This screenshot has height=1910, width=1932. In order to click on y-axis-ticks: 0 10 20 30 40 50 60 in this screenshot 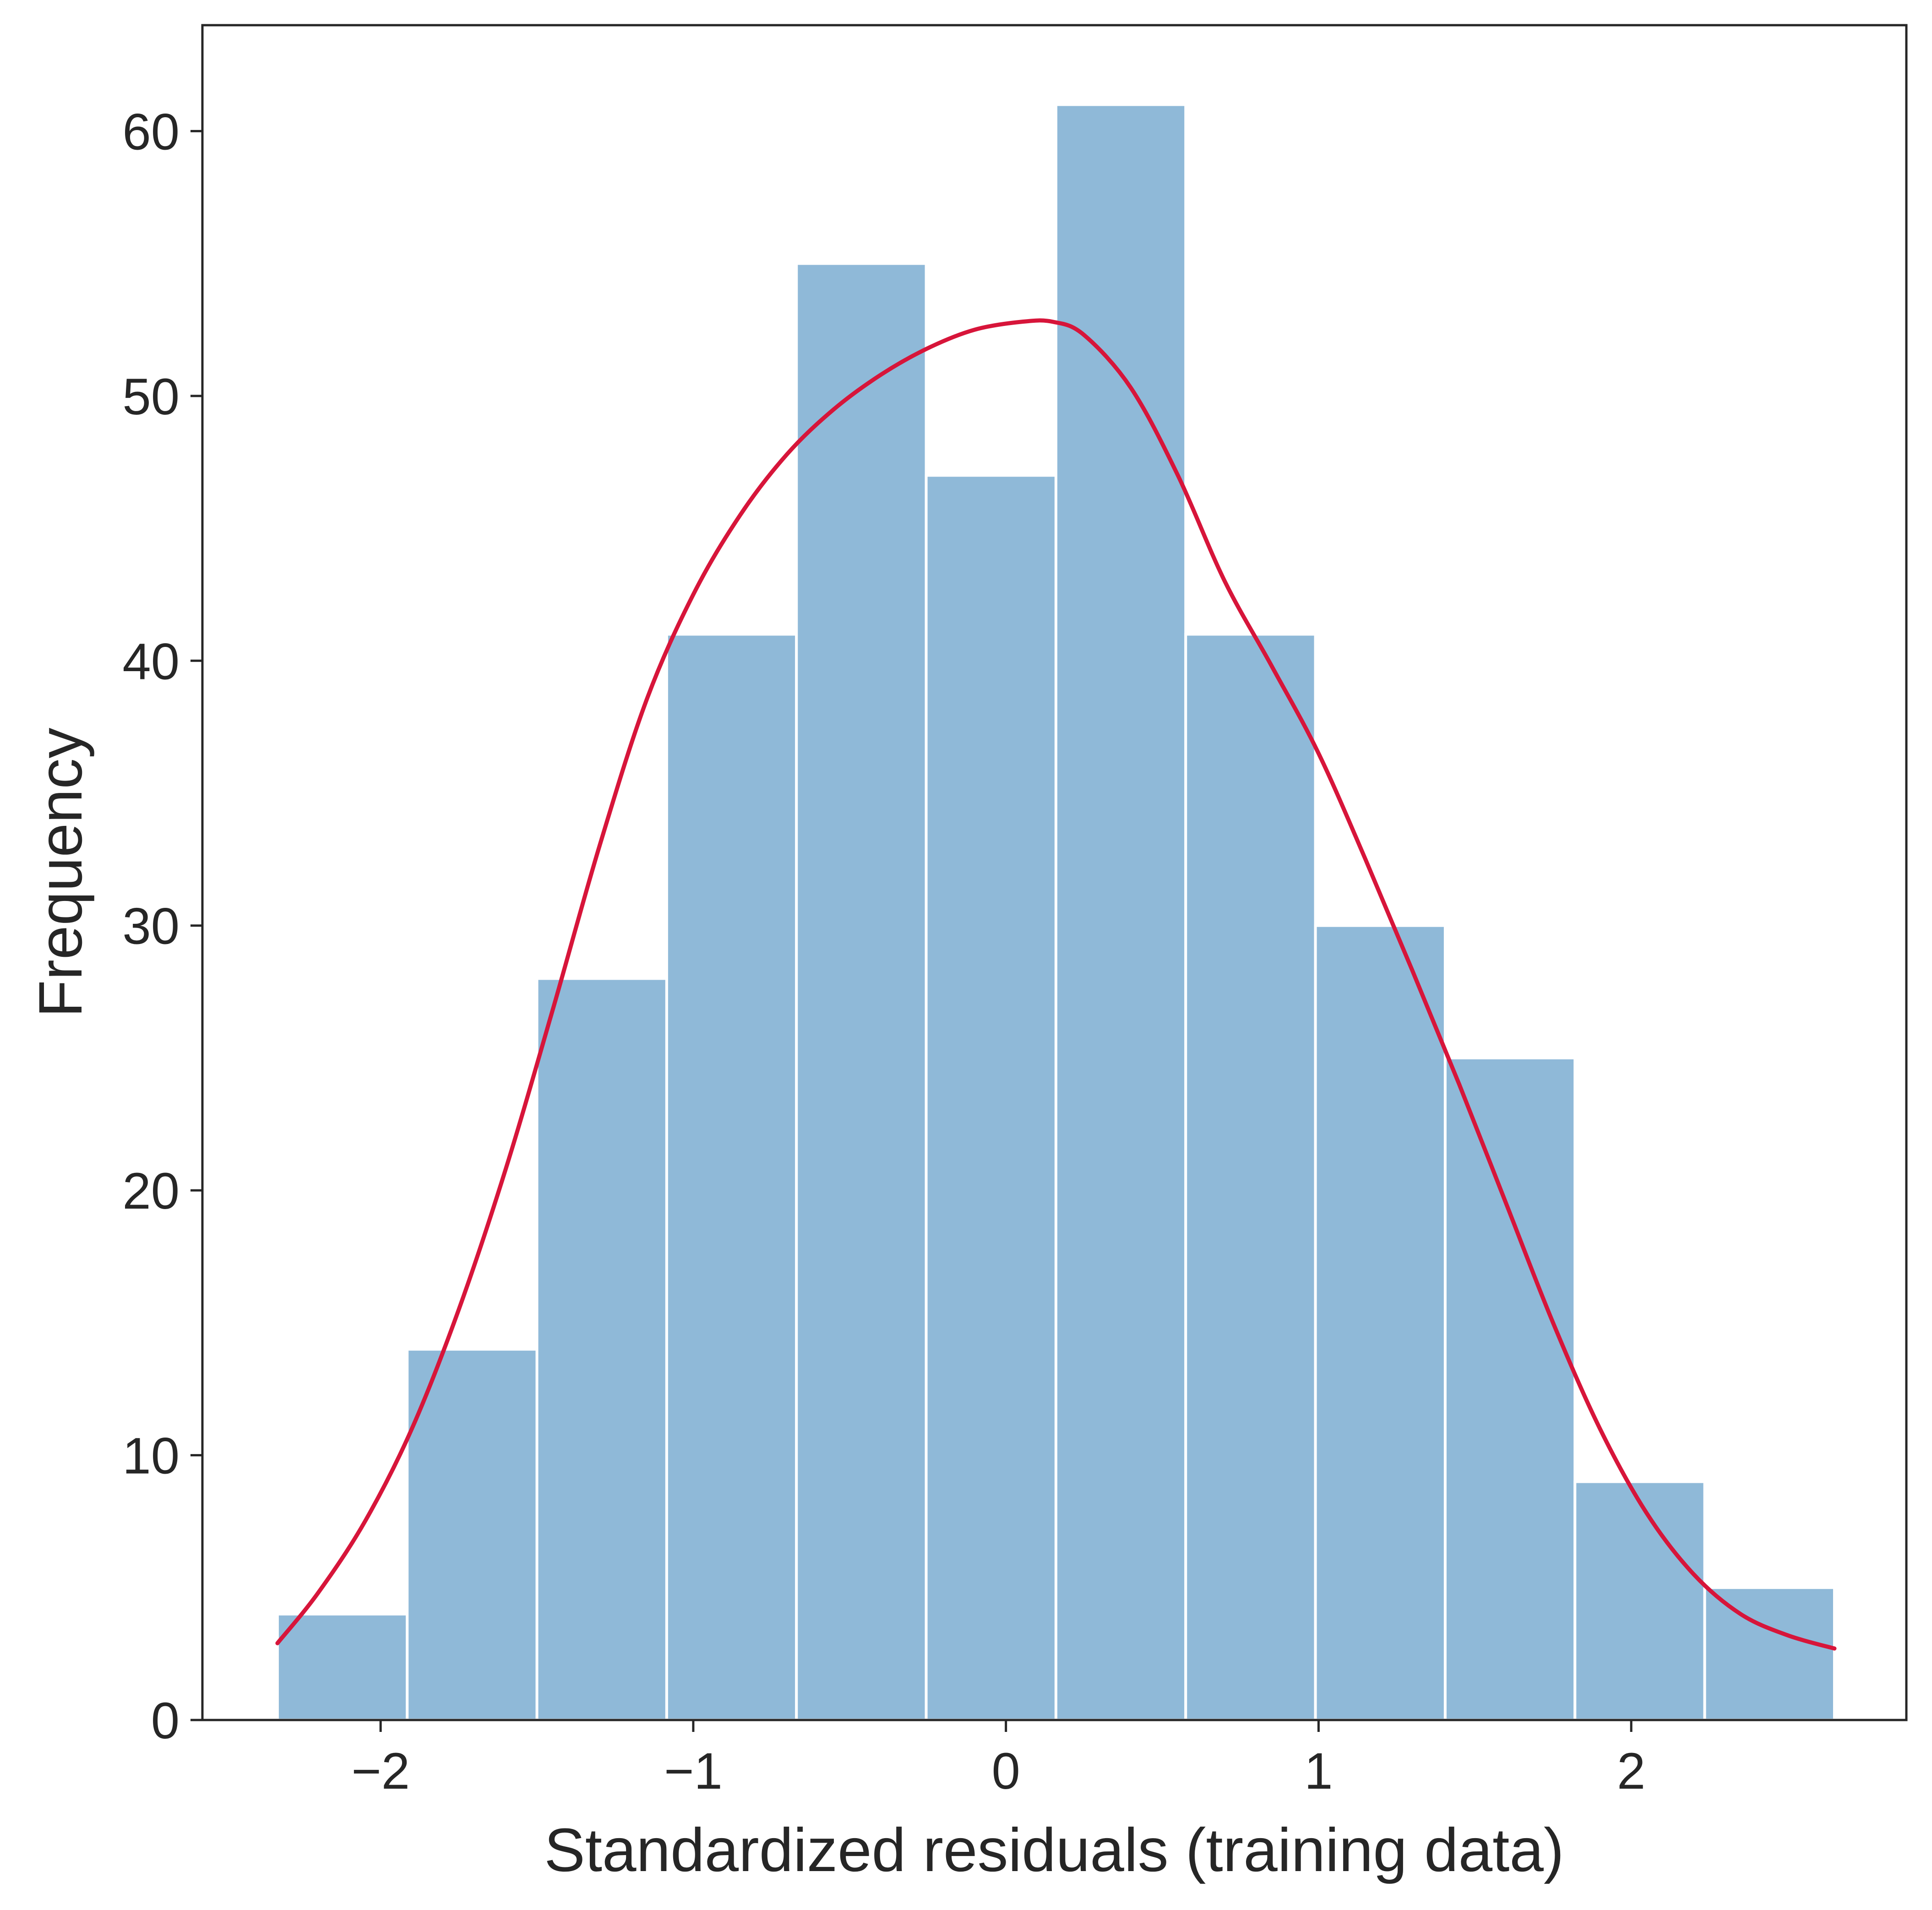, I will do `click(162, 926)`.